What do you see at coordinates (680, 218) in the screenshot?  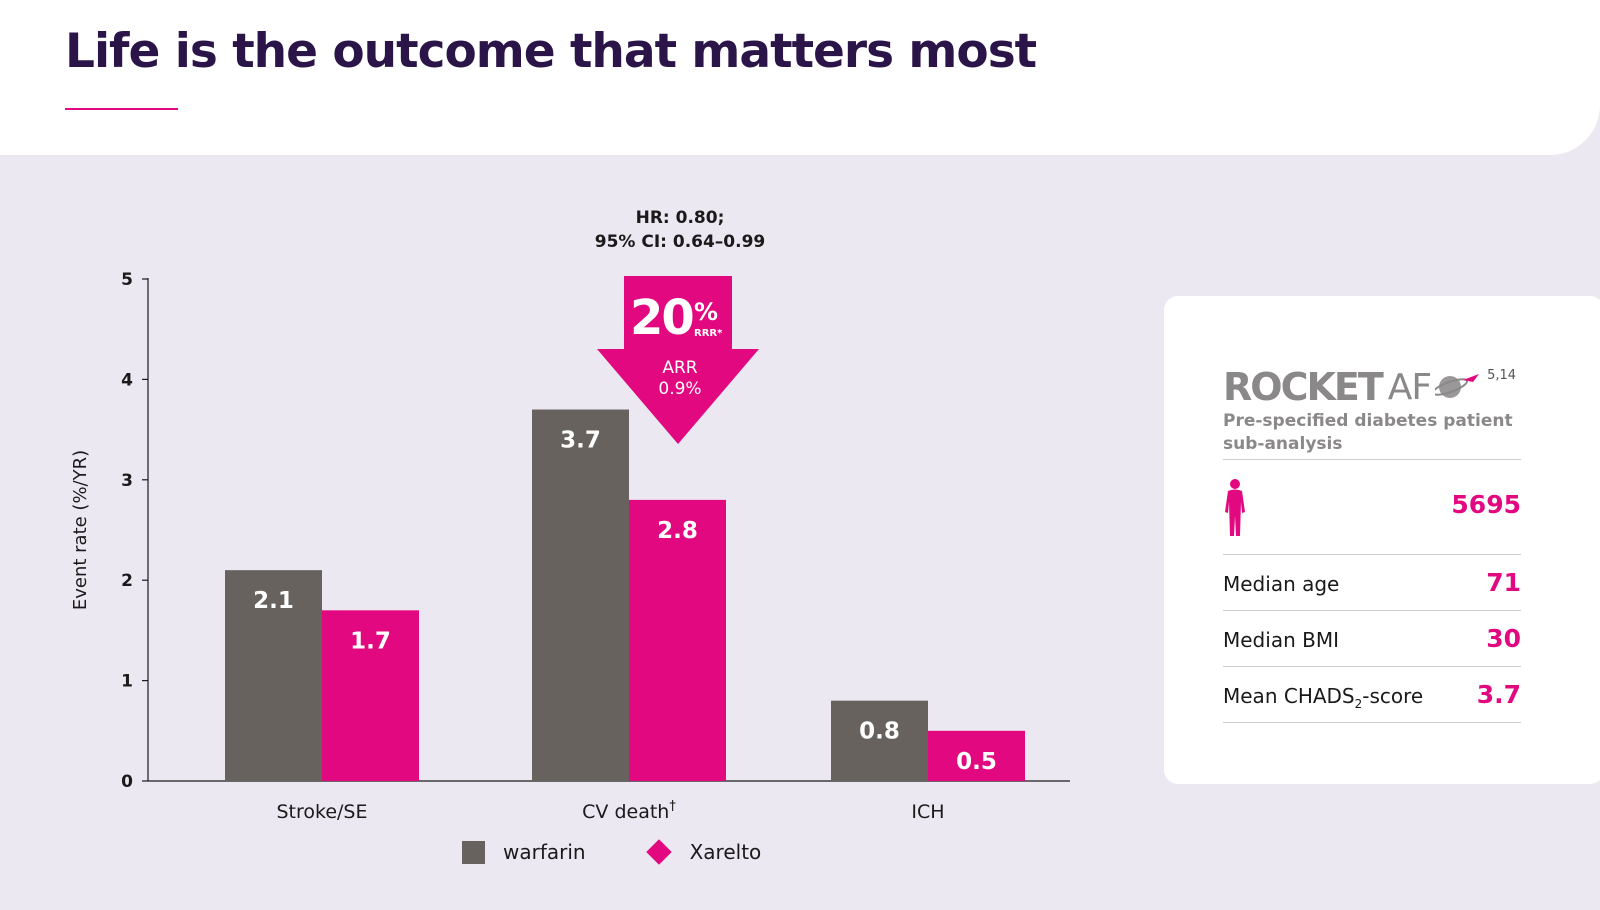 I see `hr-line-1: HR: 0.80;` at bounding box center [680, 218].